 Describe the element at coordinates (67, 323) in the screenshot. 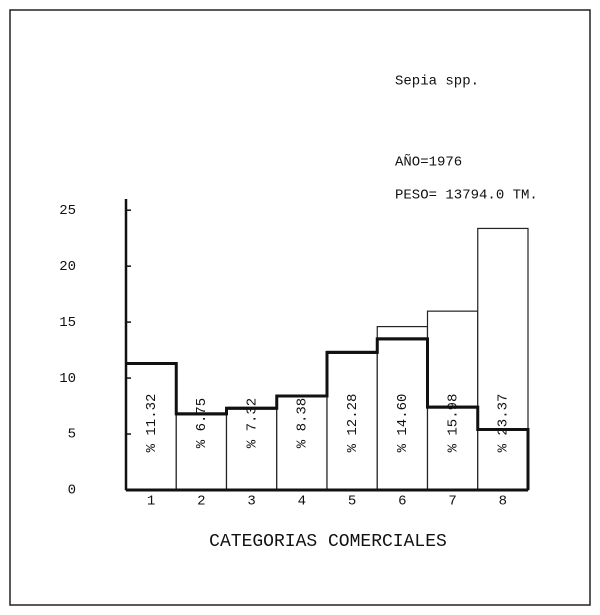

I see `y-tick-label: 15` at that location.